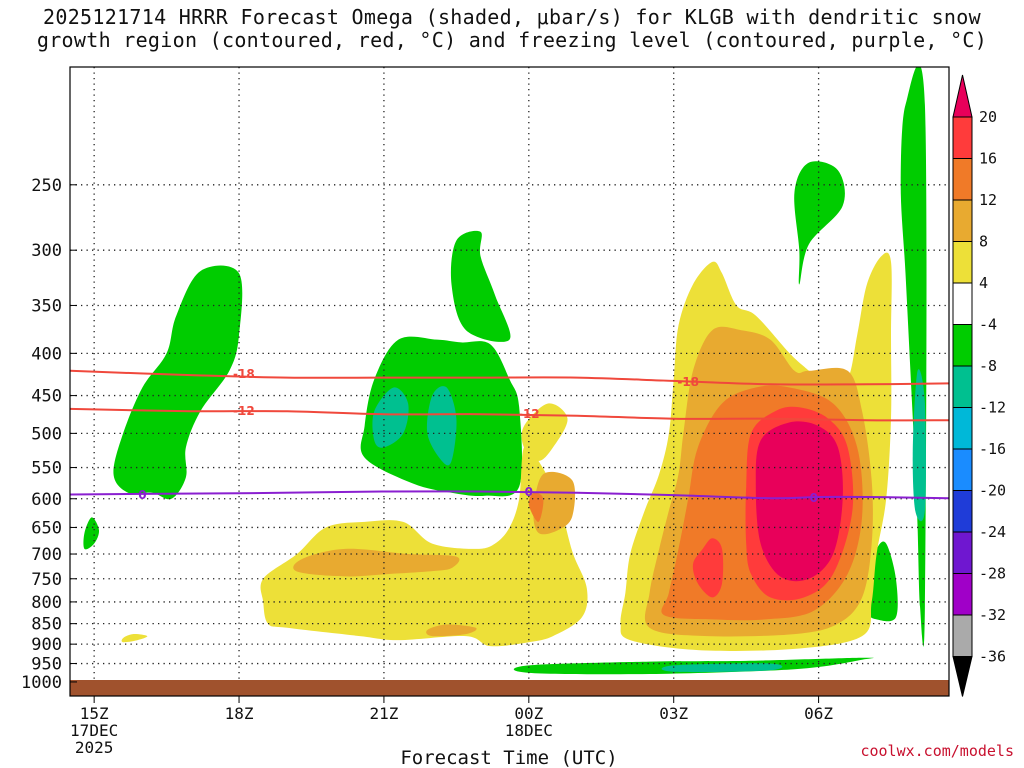  Describe the element at coordinates (979, 385) in the screenshot. I see `colorbar-legend: 20 16 12 8 4 -4 -8 -12 -16 -20 -24 -28 -32 -36` at that location.